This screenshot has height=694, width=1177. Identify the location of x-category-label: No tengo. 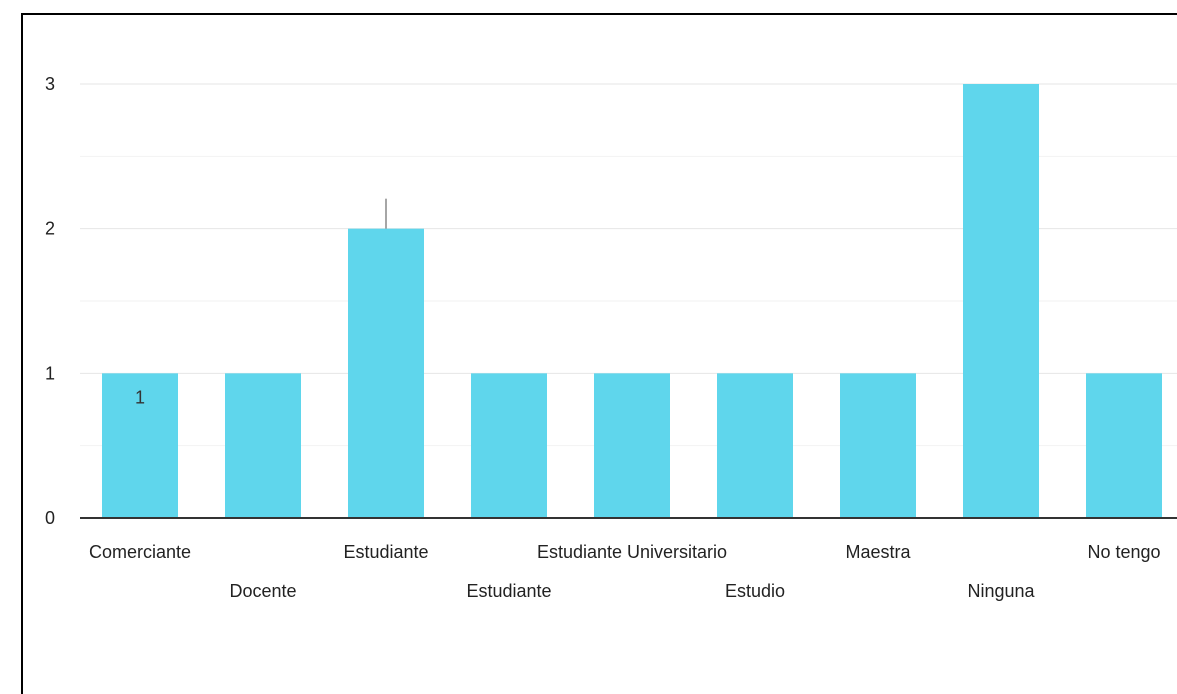
(1123, 552).